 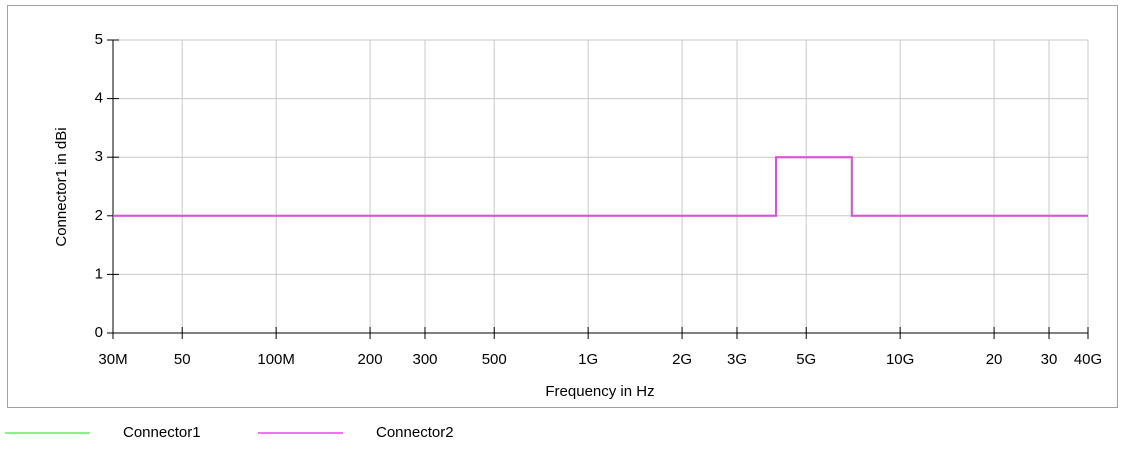 I want to click on x-tick-label: 100M, so click(x=276, y=359).